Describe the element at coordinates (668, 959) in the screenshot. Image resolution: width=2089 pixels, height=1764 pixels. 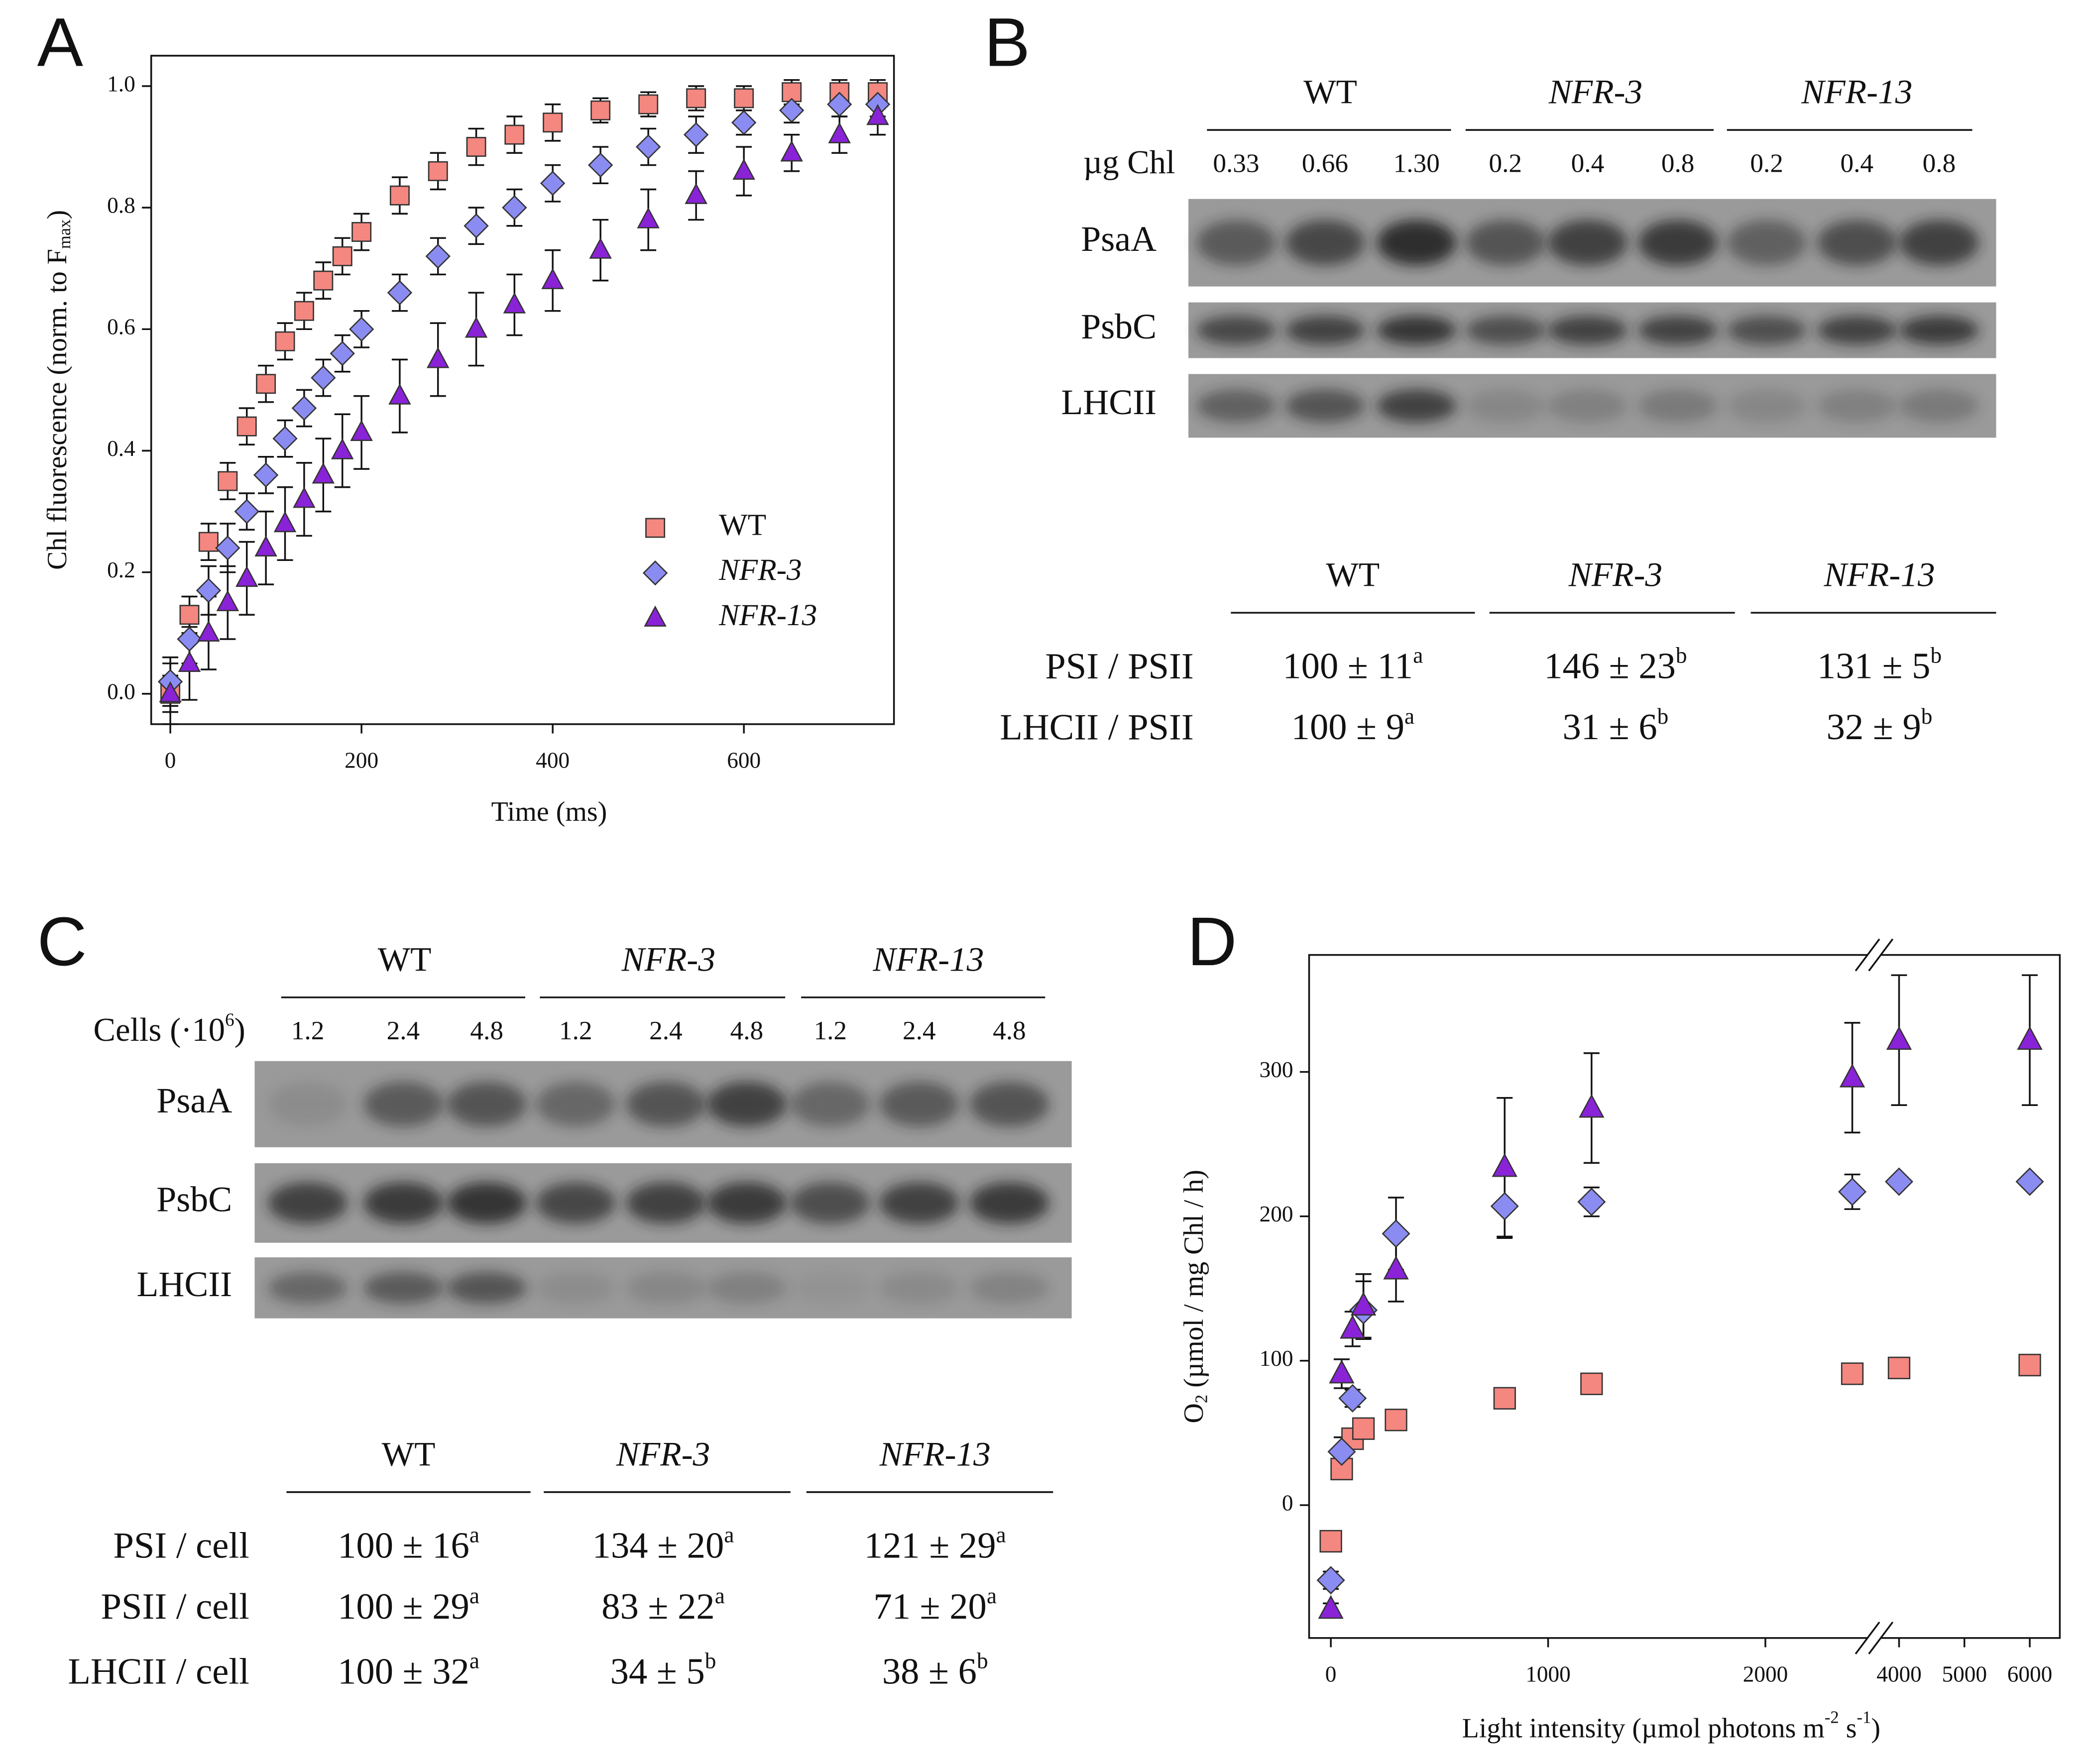
I see `group-header: NFR-3` at that location.